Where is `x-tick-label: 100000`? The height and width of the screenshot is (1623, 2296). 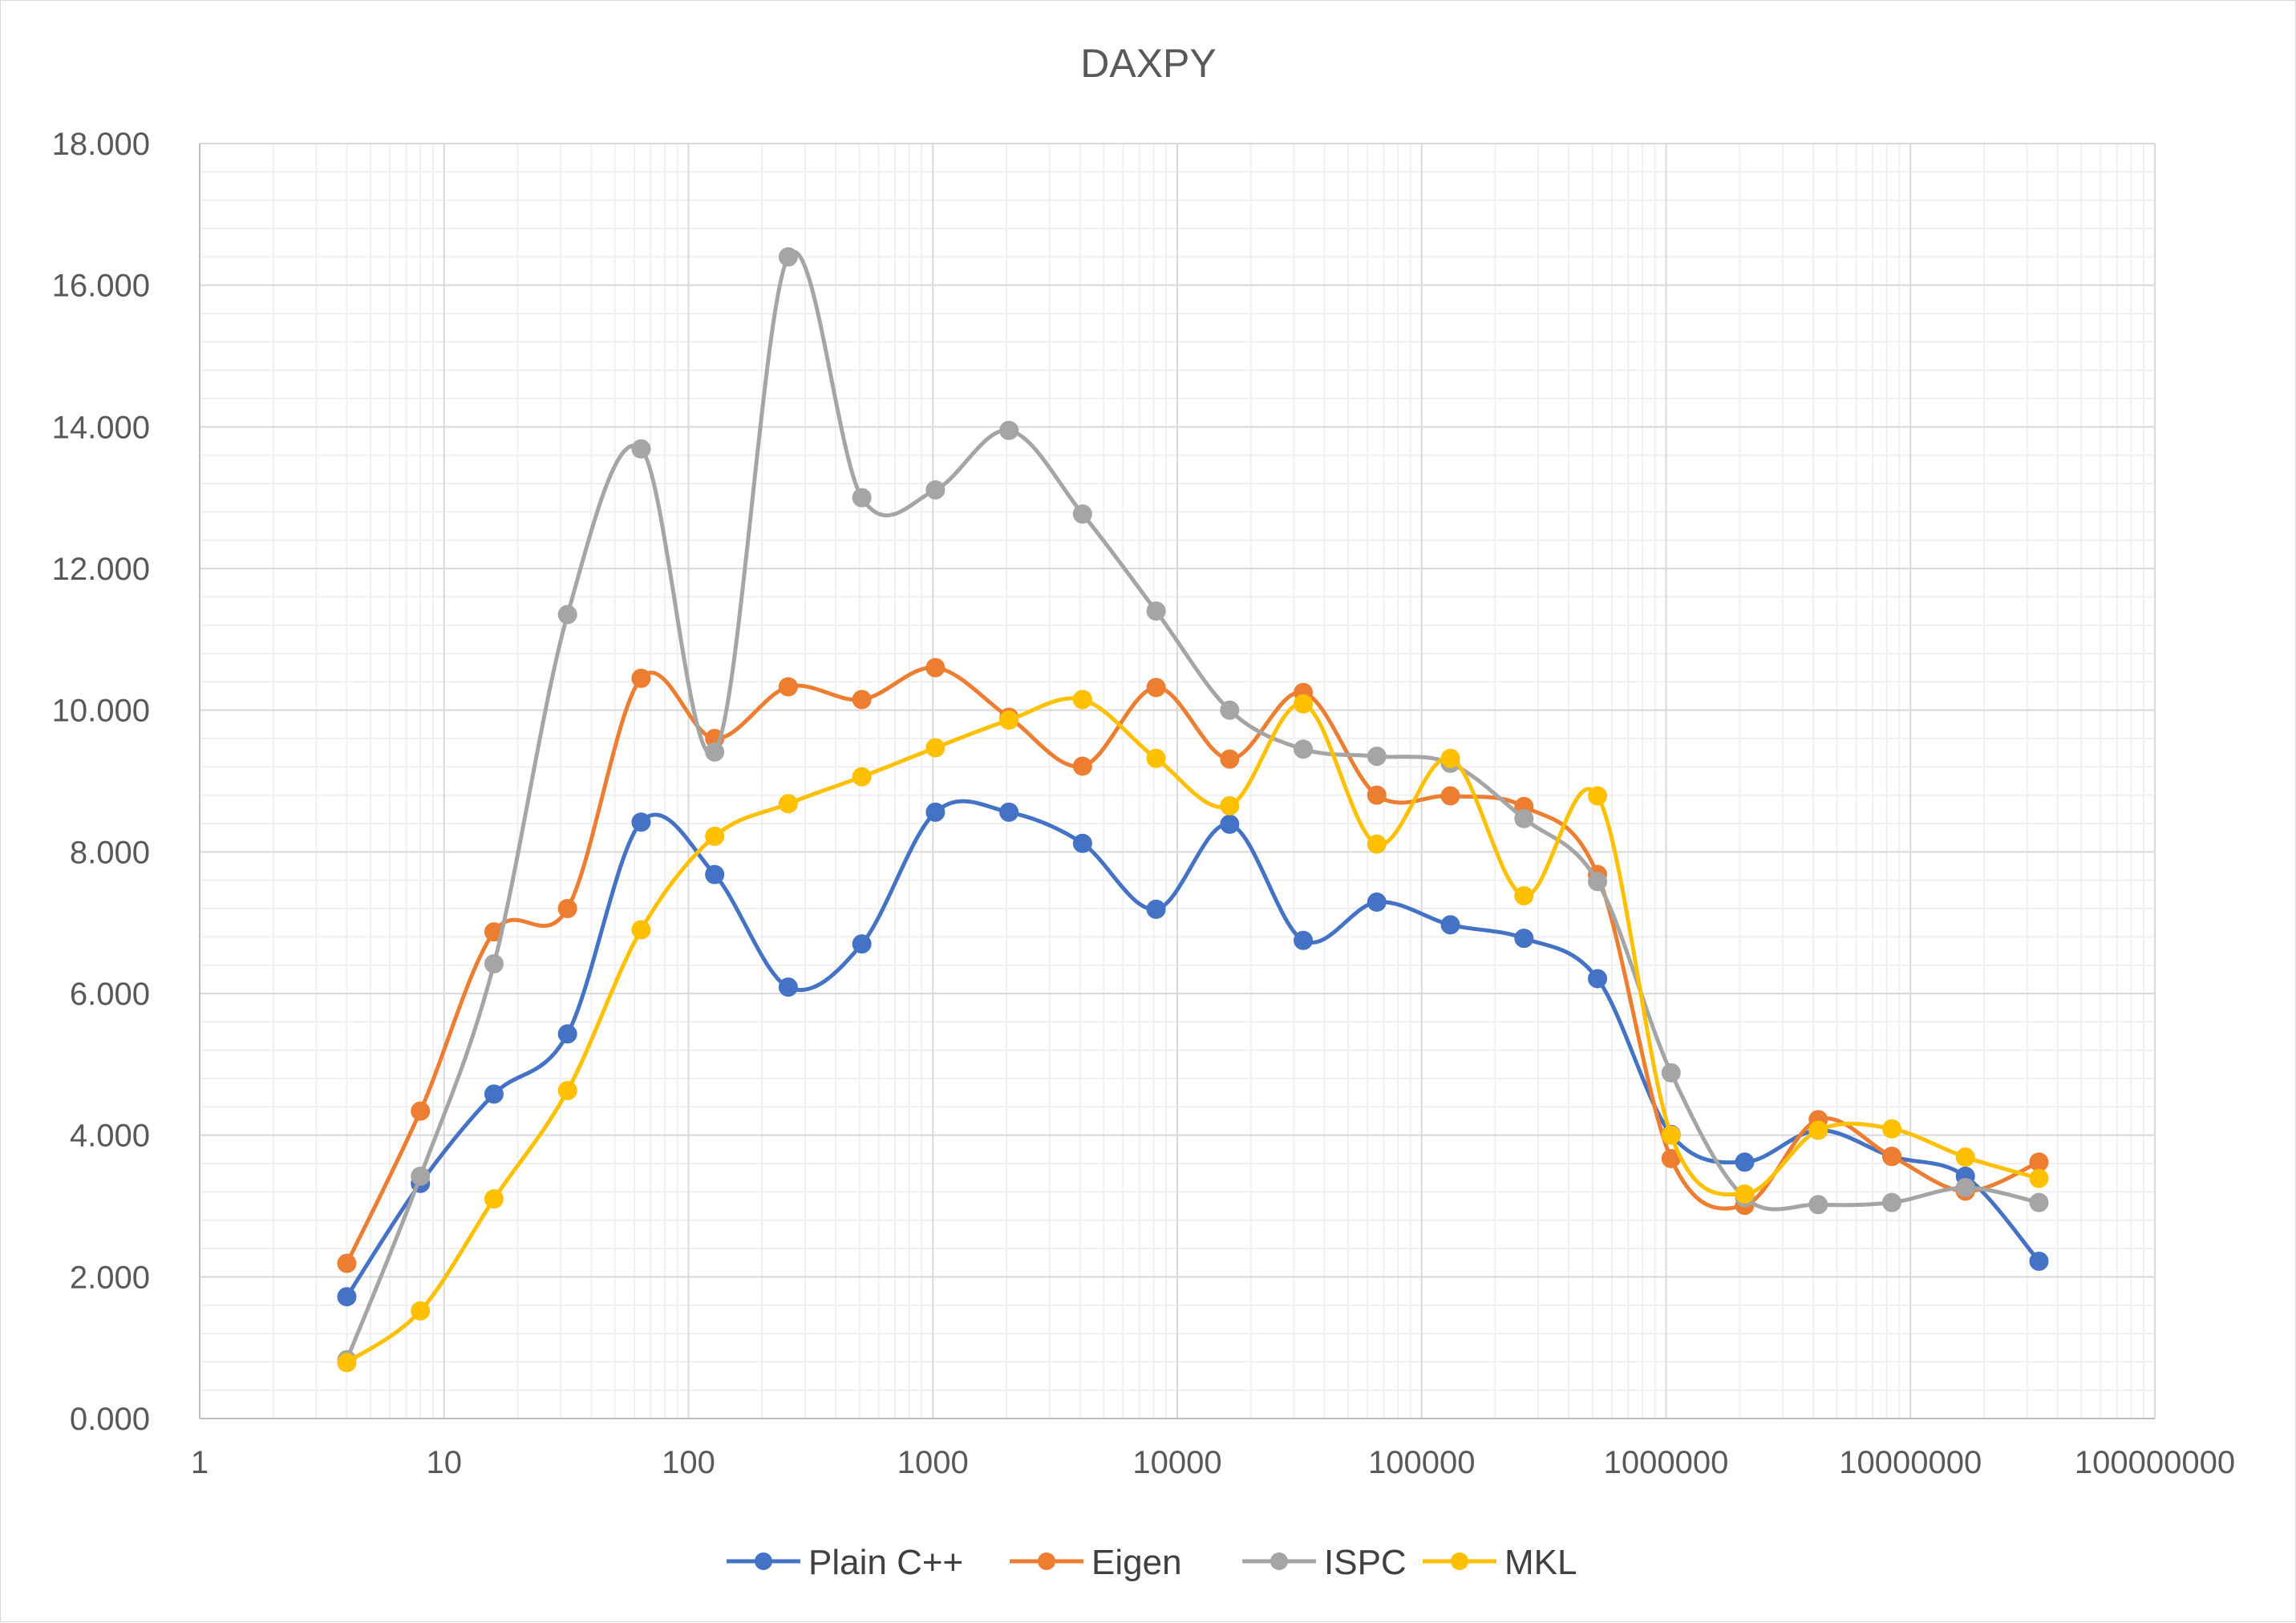 x-tick-label: 100000 is located at coordinates (1422, 1462).